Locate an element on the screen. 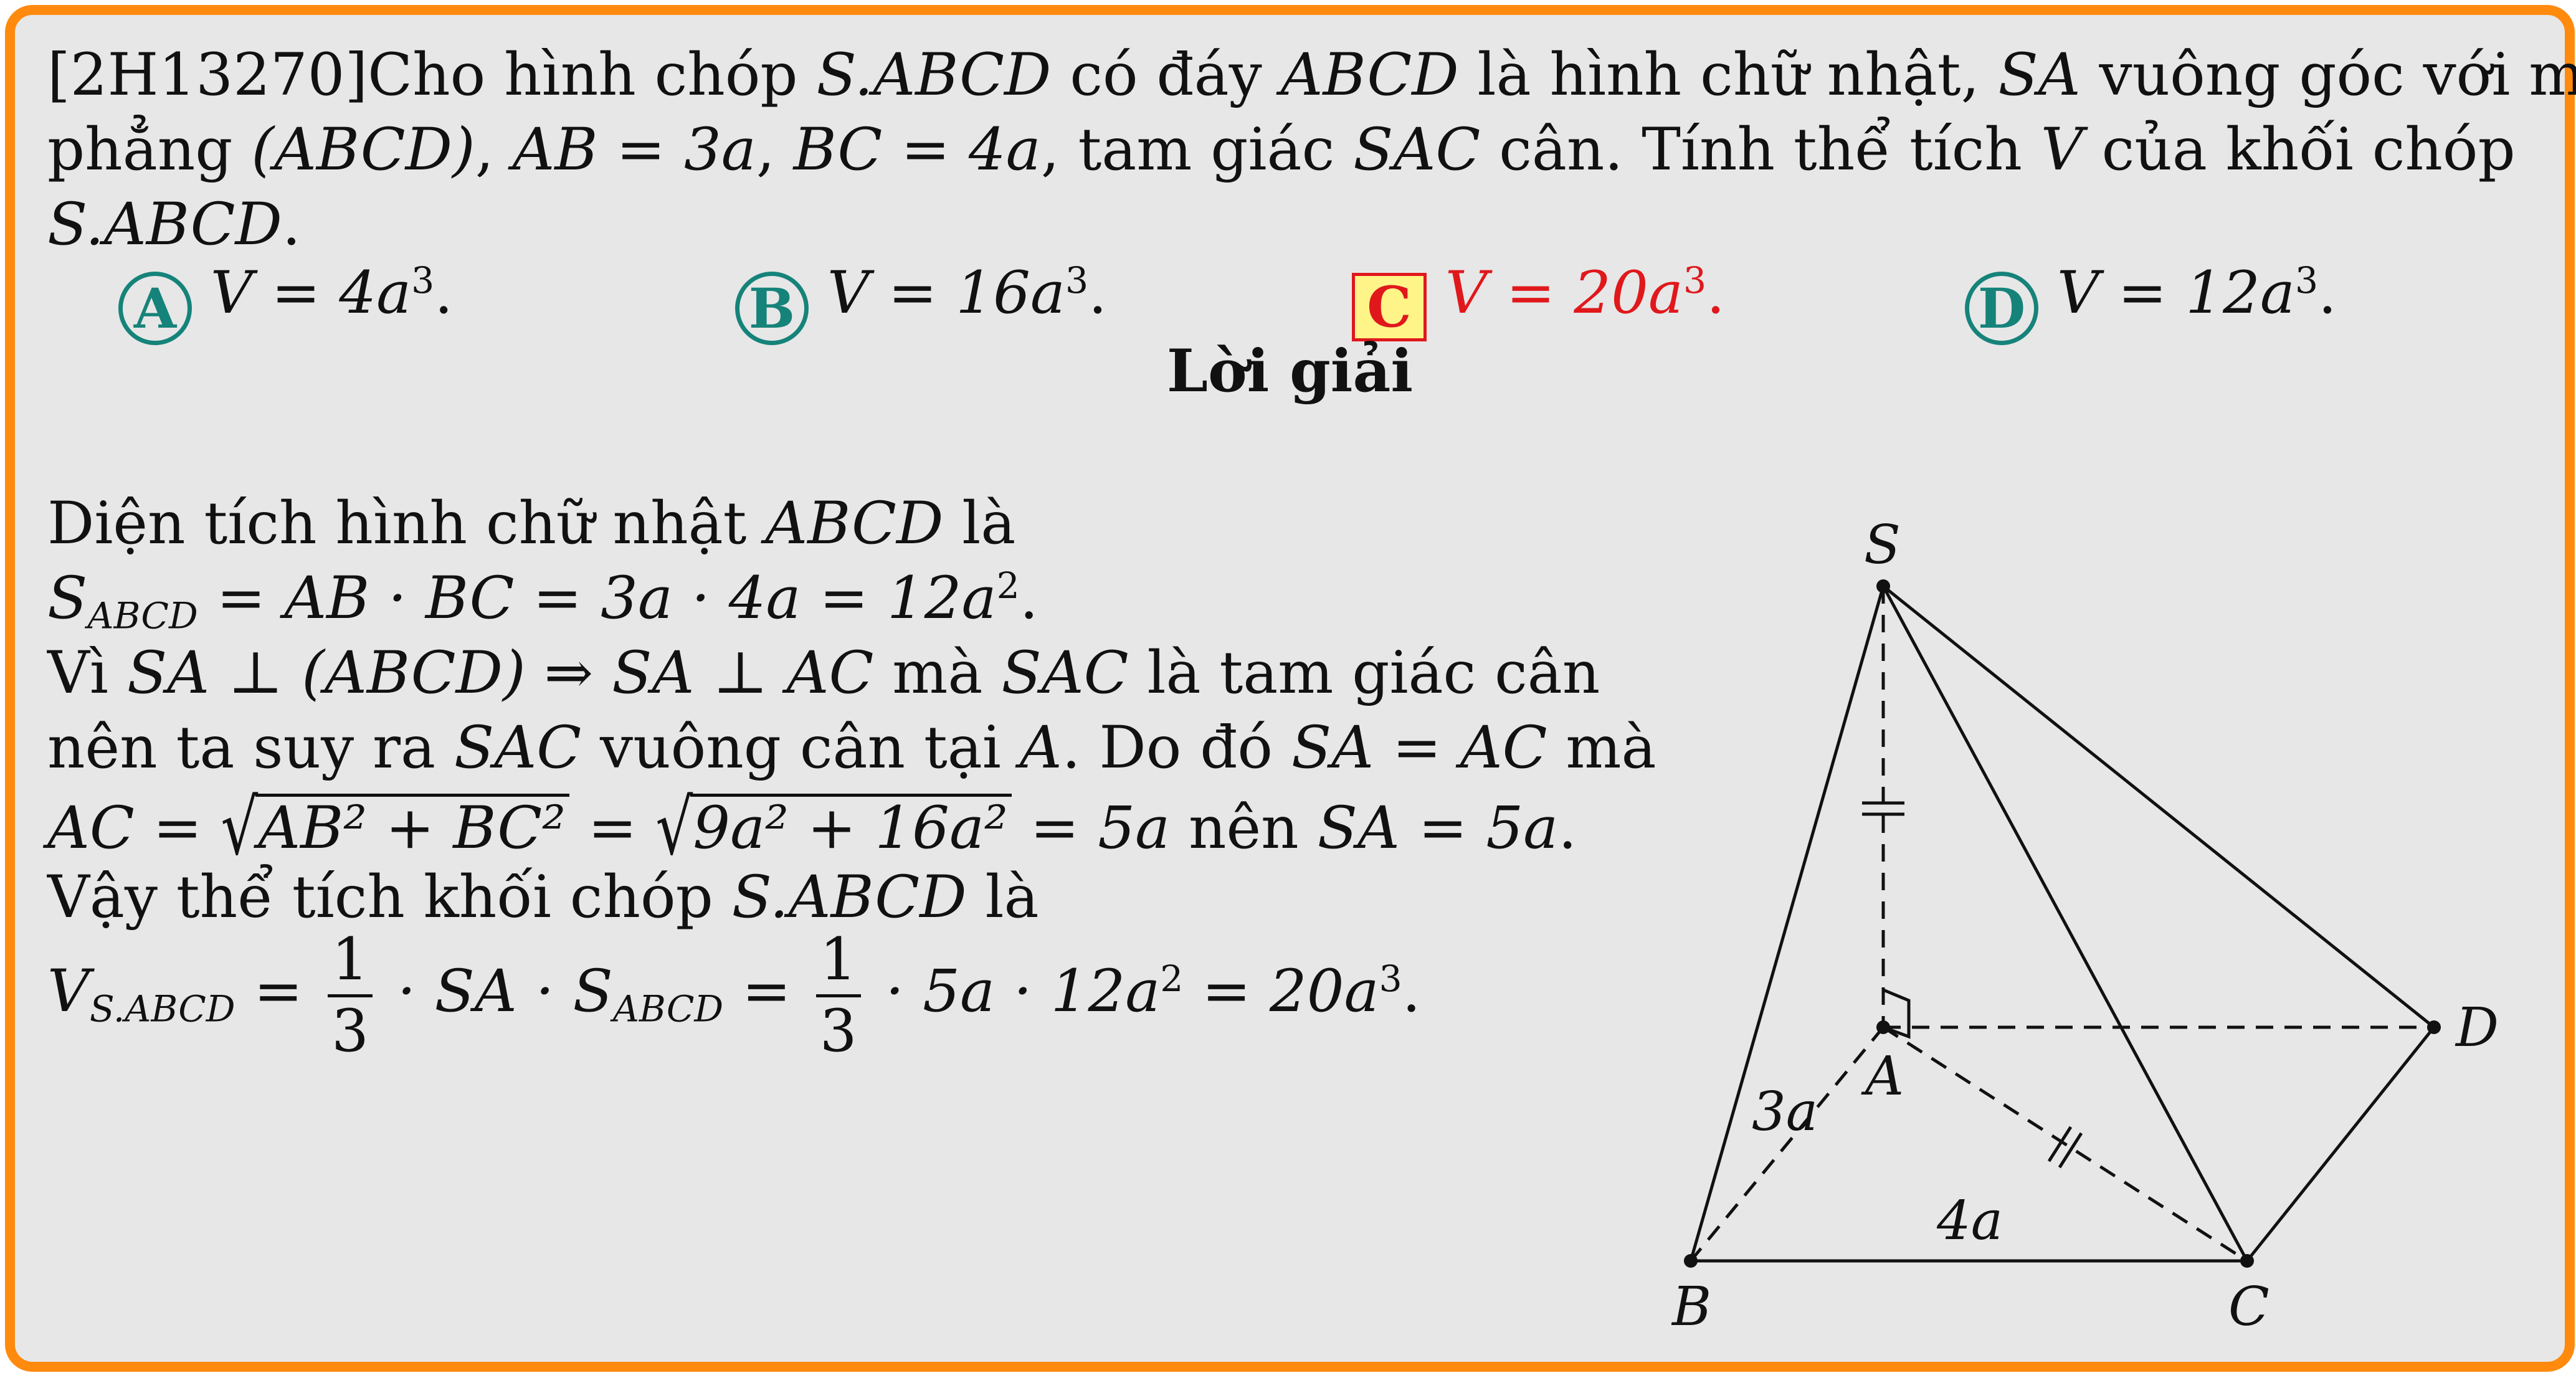  option-d-marker: D is located at coordinates (2001, 308).